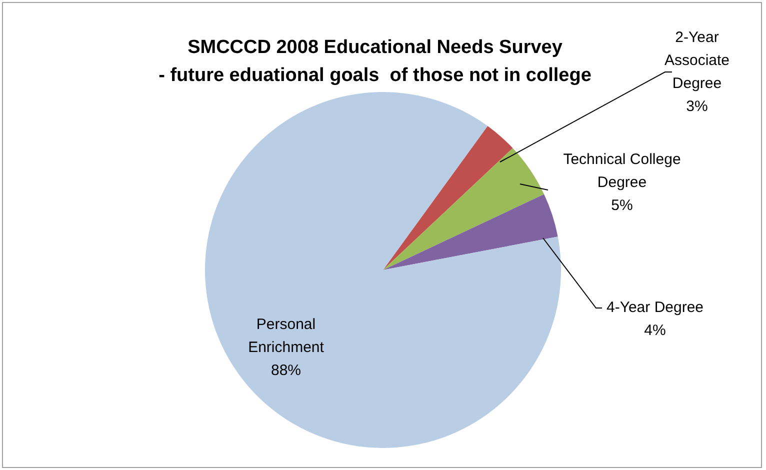 Image resolution: width=766 pixels, height=470 pixels. I want to click on slice-label: 2-Year Associate Degree, so click(697, 60).